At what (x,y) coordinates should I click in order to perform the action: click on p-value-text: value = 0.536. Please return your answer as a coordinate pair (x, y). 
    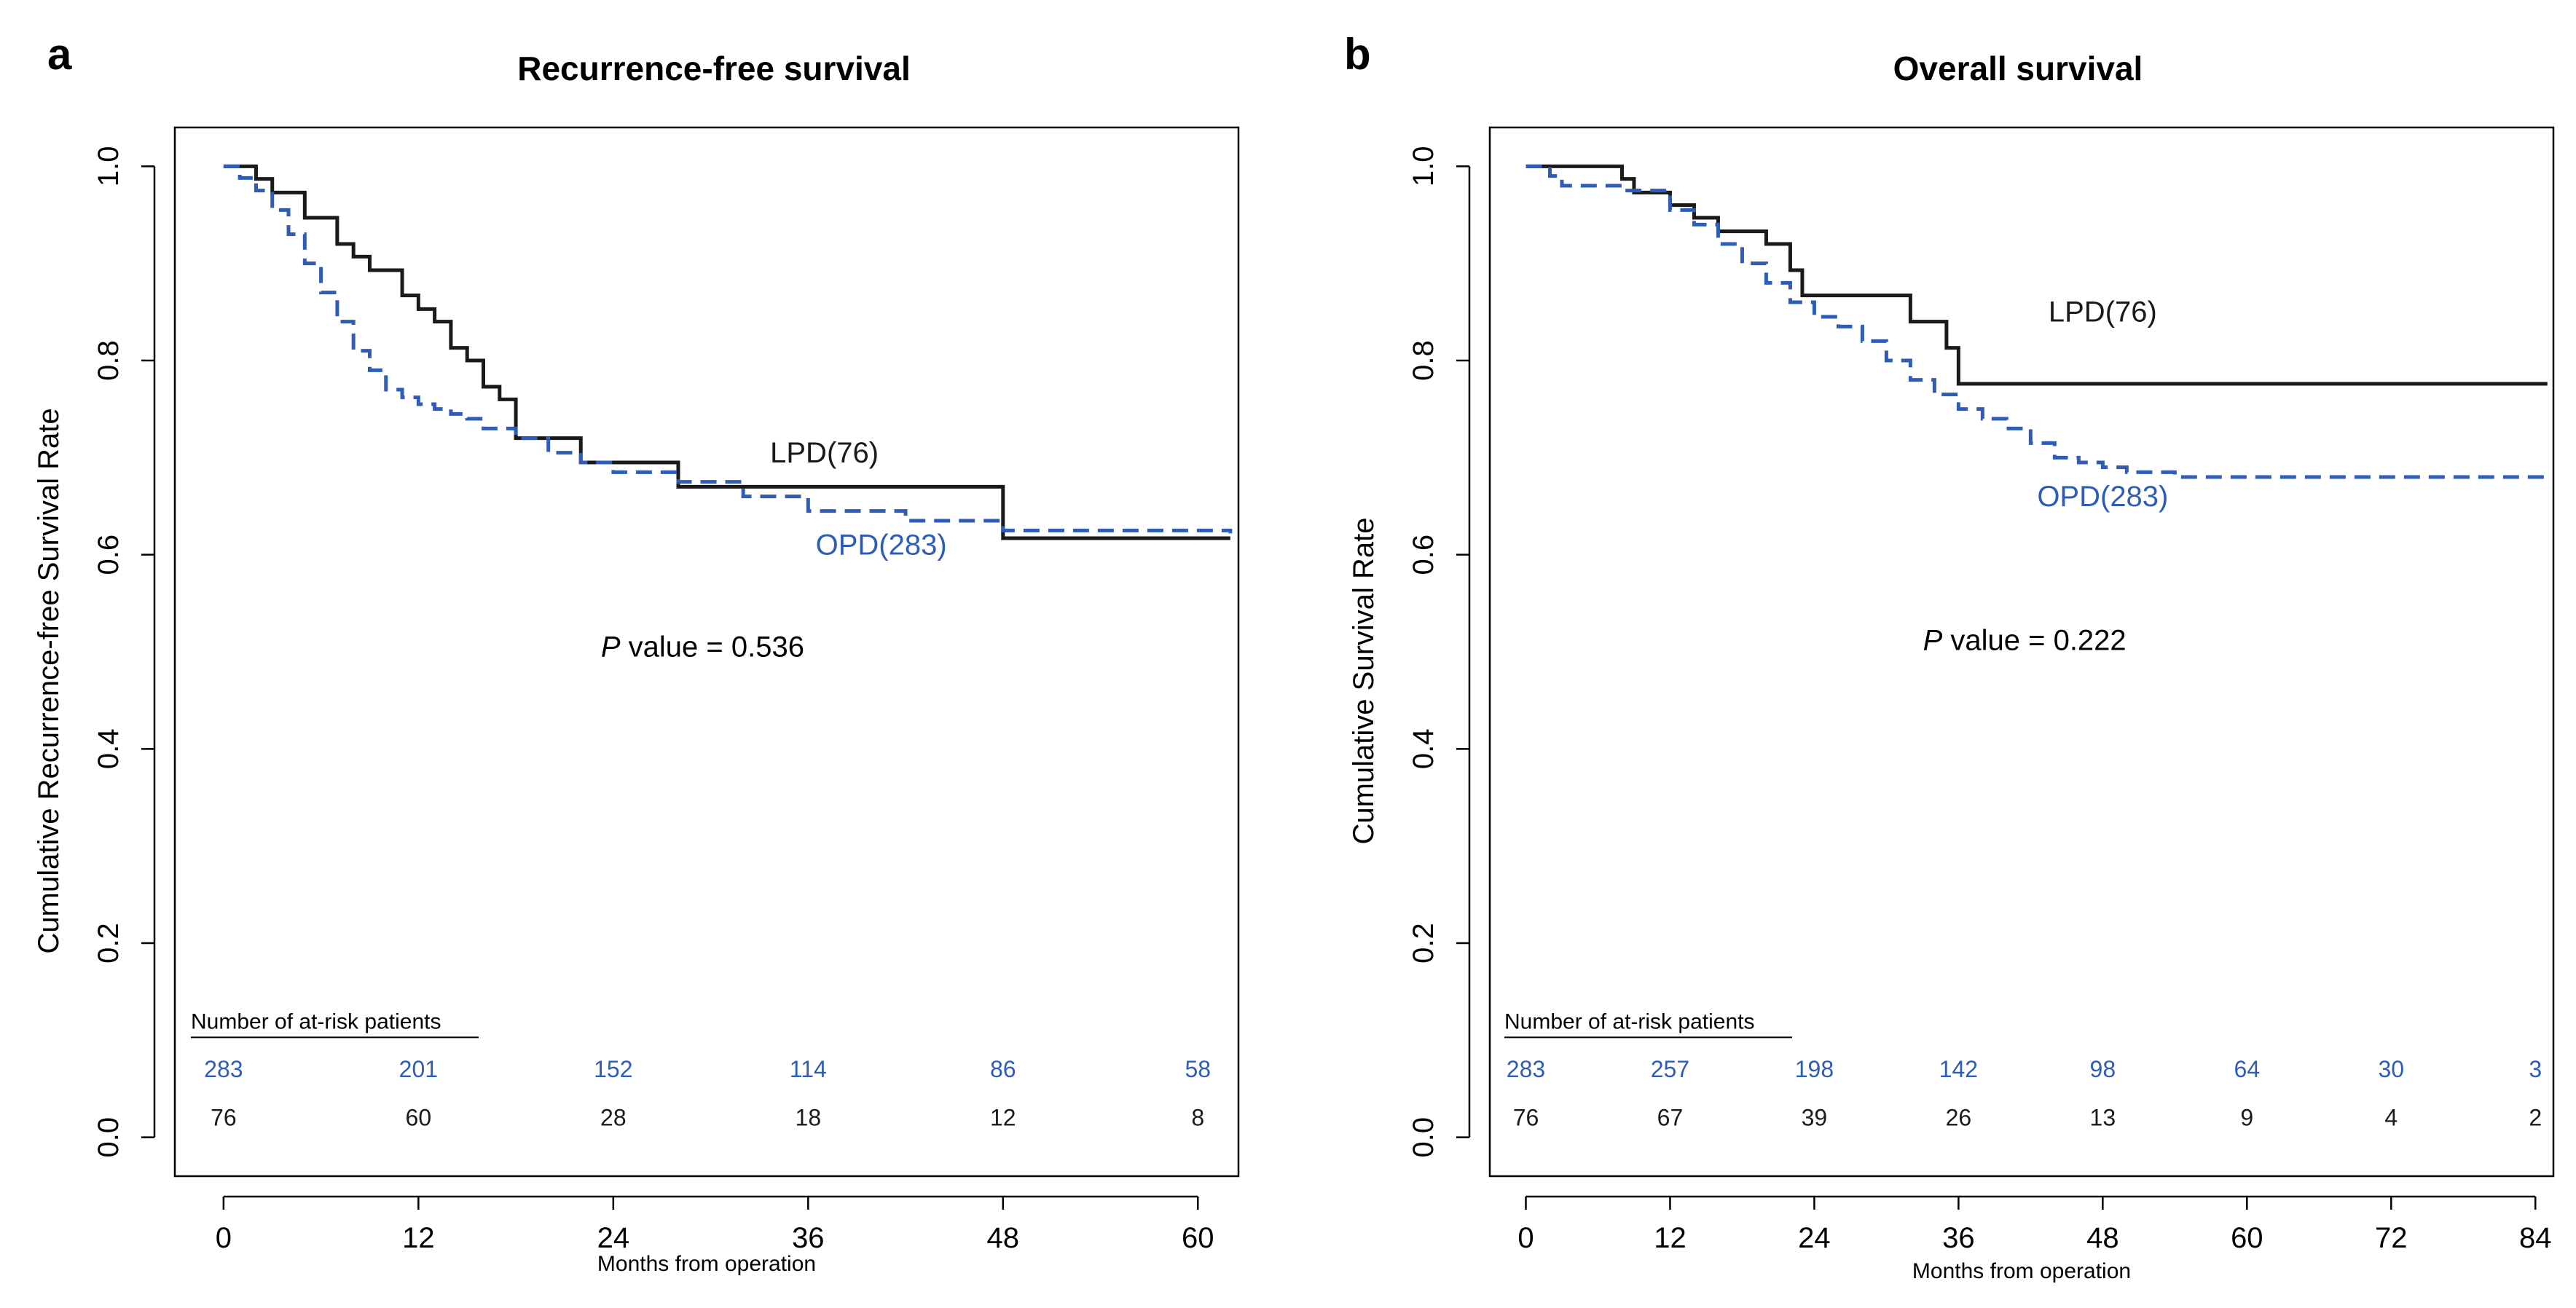
    Looking at the image, I should click on (712, 647).